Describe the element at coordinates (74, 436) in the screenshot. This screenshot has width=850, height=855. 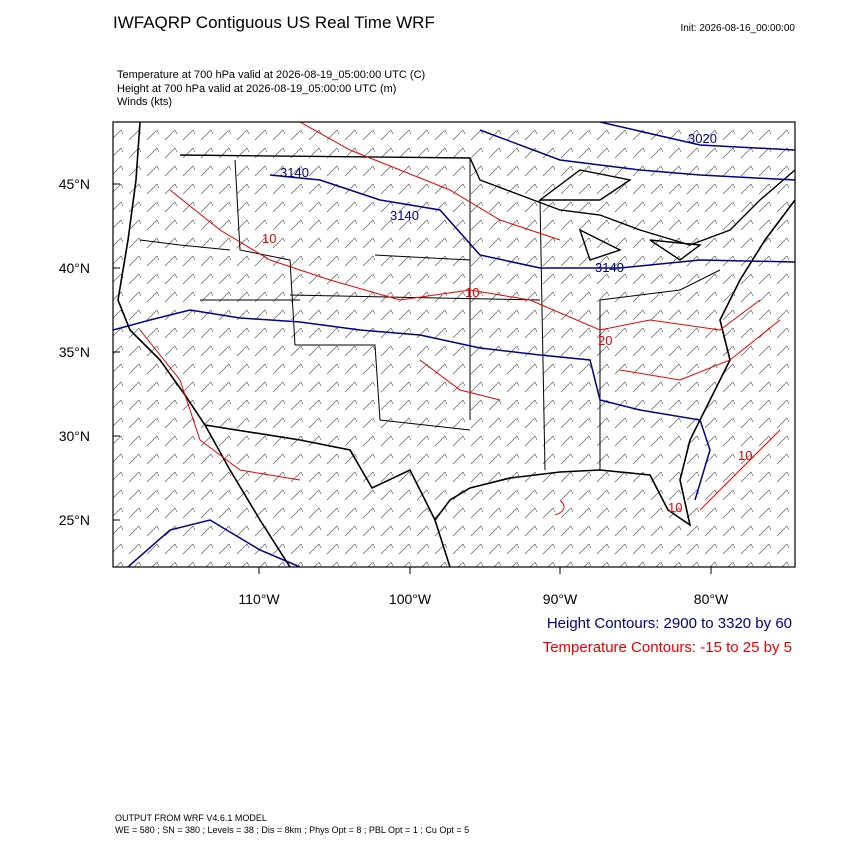
I see `lat-label: 30°N` at that location.